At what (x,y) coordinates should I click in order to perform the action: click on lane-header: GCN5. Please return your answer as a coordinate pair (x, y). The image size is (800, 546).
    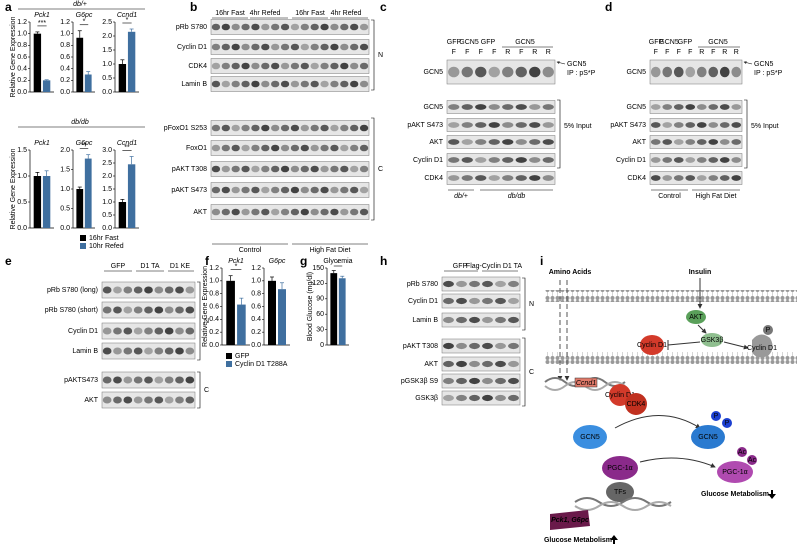
    Looking at the image, I should click on (469, 42).